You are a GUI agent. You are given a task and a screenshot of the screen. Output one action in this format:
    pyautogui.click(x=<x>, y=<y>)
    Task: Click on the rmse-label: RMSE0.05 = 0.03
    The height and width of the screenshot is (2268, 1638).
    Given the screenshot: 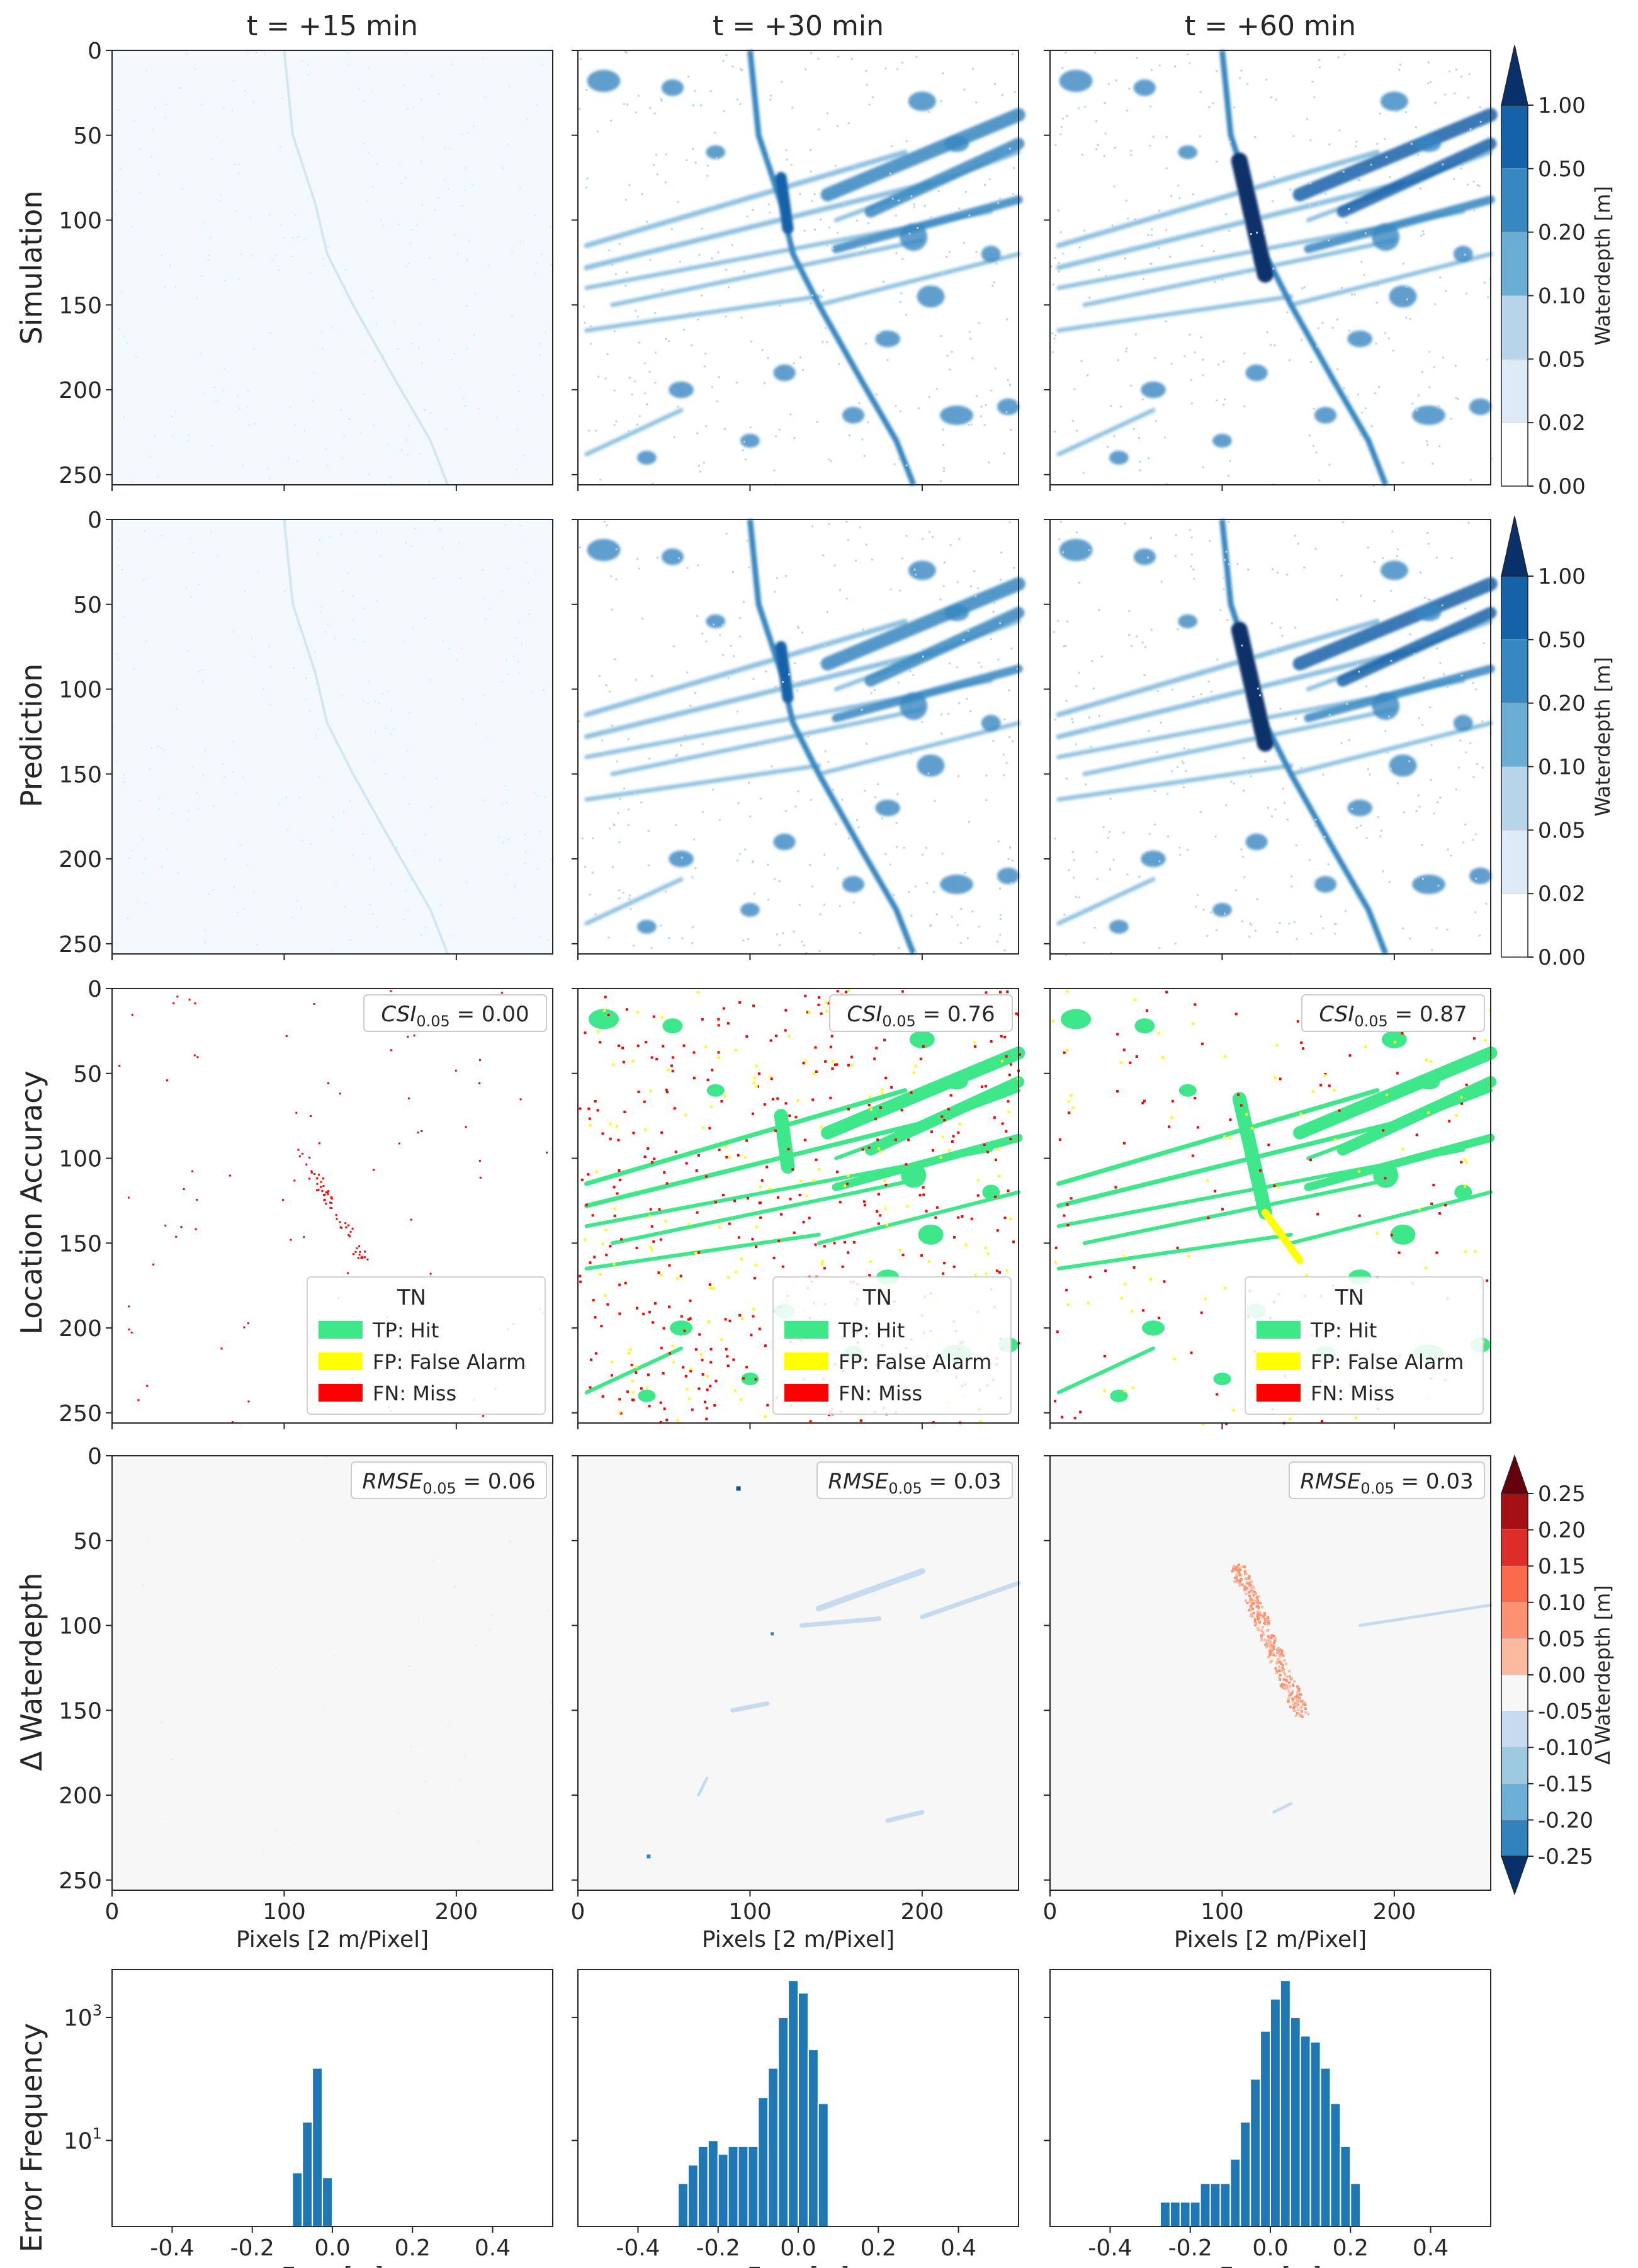 What is the action you would take?
    pyautogui.click(x=1386, y=1483)
    